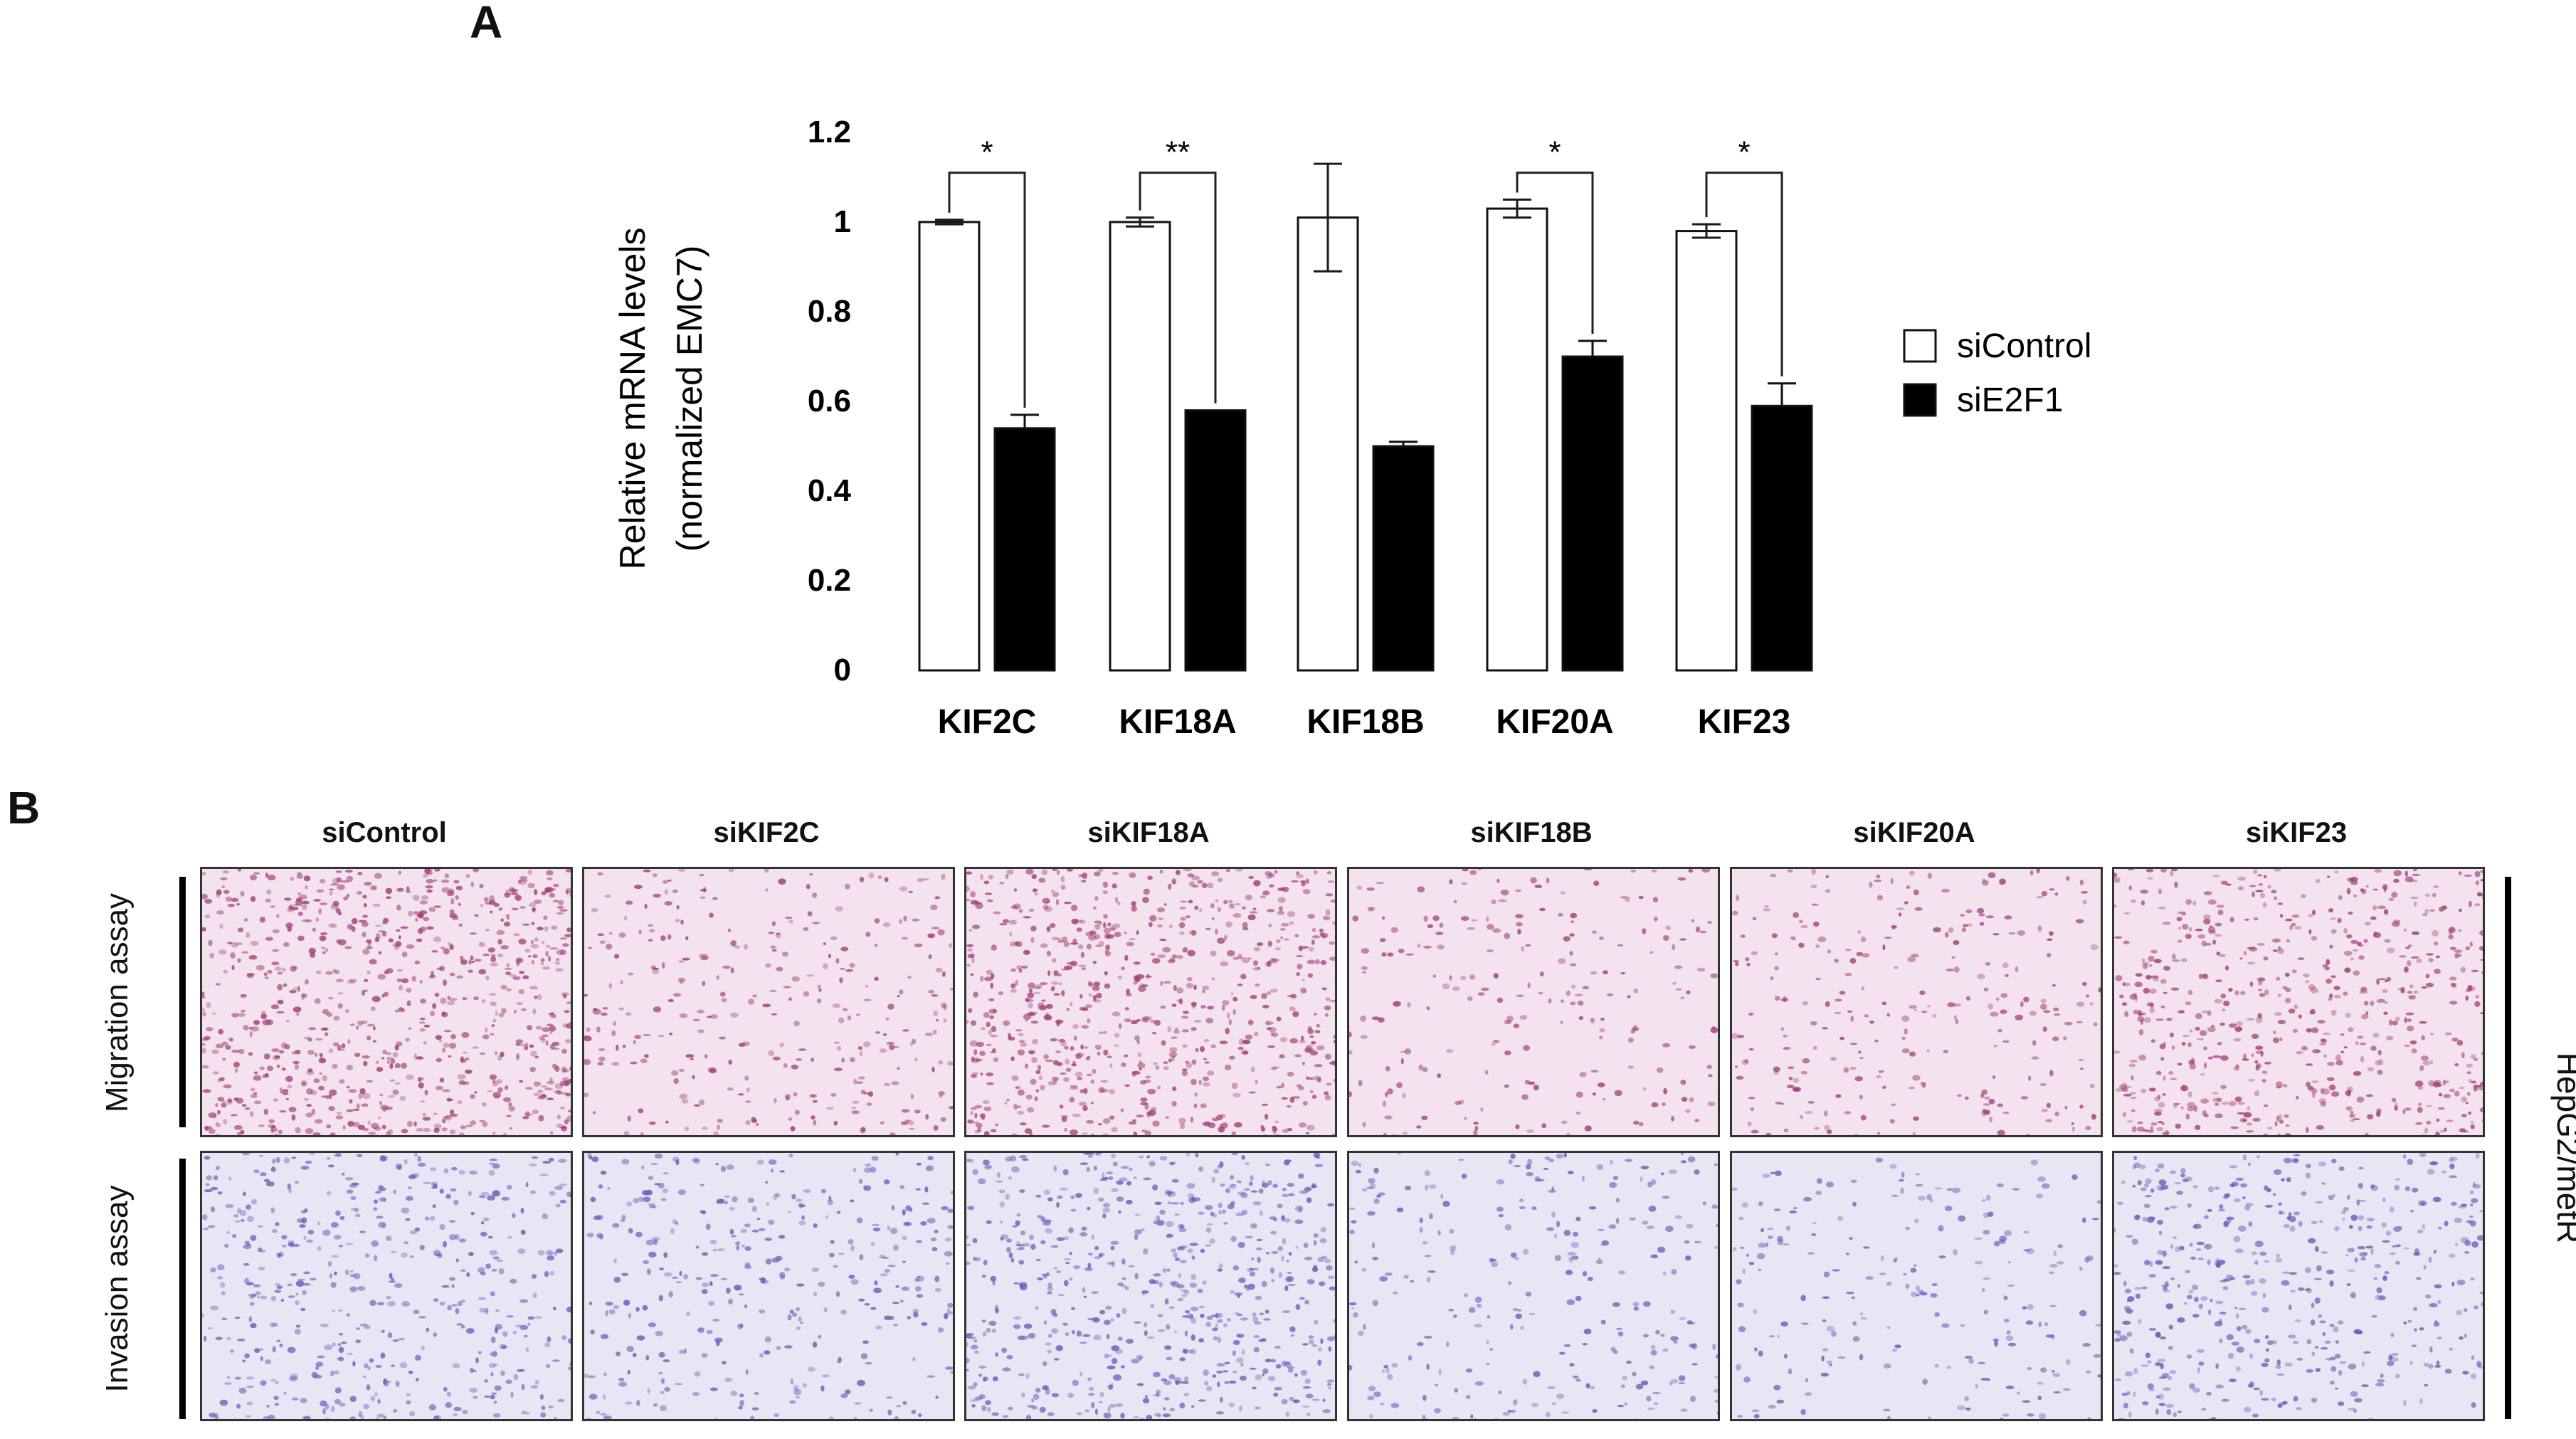 Image resolution: width=2576 pixels, height=1439 pixels. Describe the element at coordinates (830, 132) in the screenshot. I see `y-tick-label: 1.2` at that location.